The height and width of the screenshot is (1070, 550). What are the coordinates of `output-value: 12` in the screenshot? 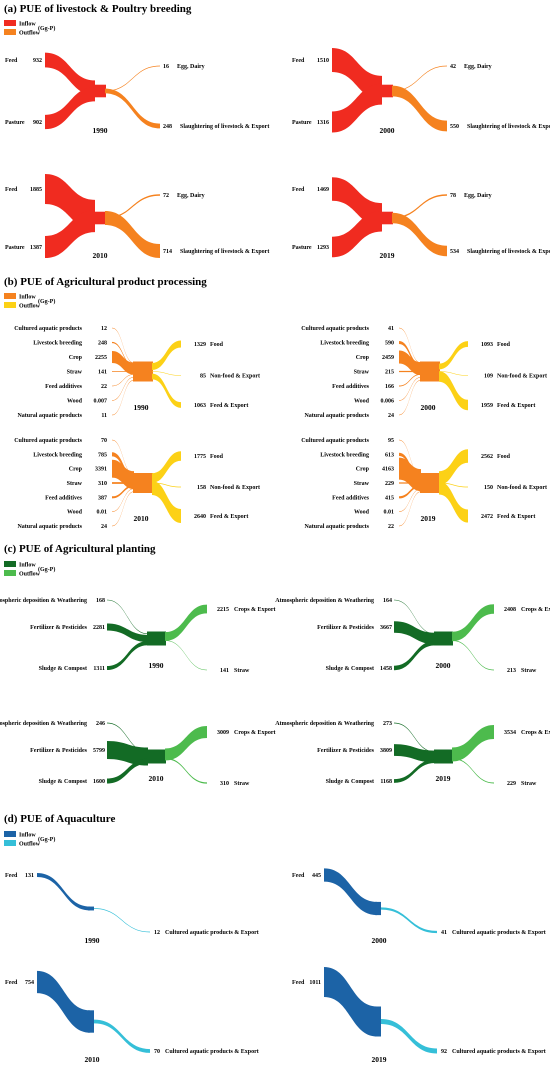 It's located at (157, 933).